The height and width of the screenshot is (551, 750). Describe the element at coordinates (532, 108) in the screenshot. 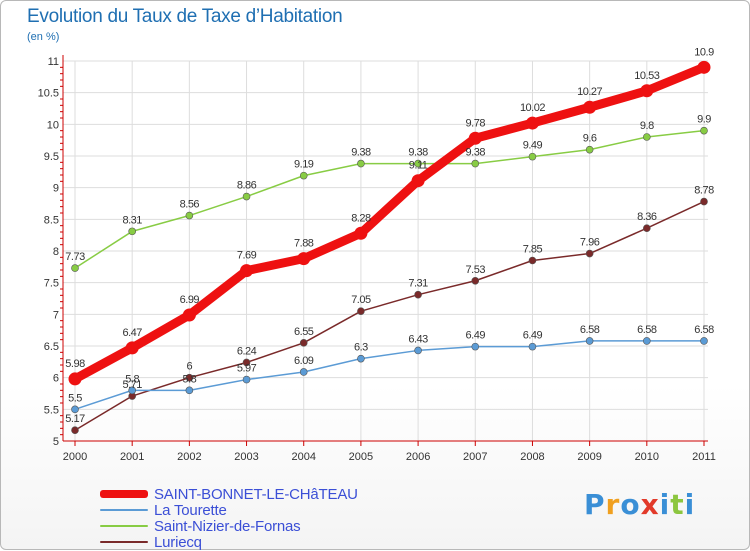

I see `data-label: 10.02` at that location.